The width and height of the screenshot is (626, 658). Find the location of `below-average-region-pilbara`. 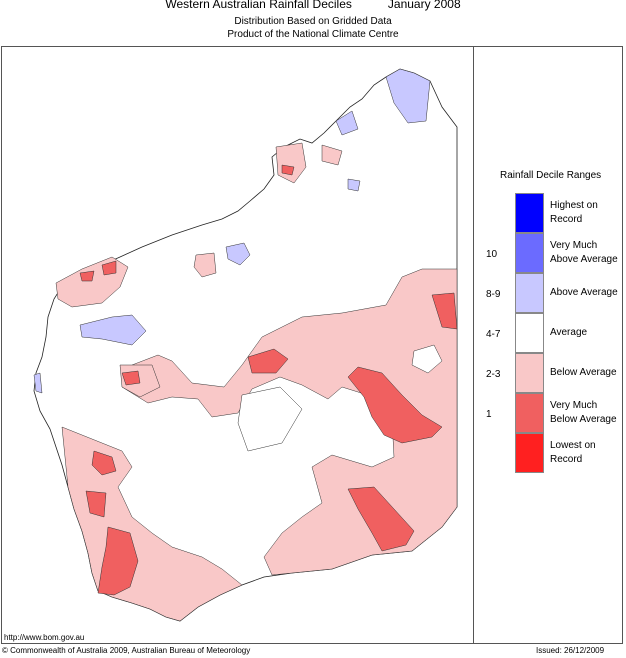

below-average-region-pilbara is located at coordinates (205, 265).